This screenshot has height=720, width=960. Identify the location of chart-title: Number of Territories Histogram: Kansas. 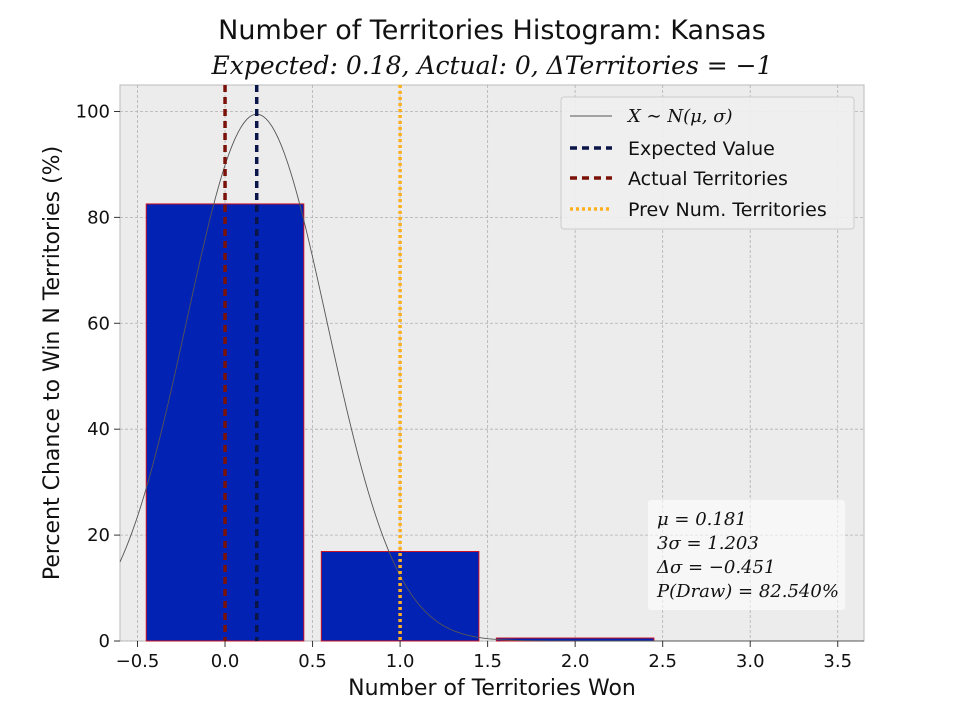
(492, 30).